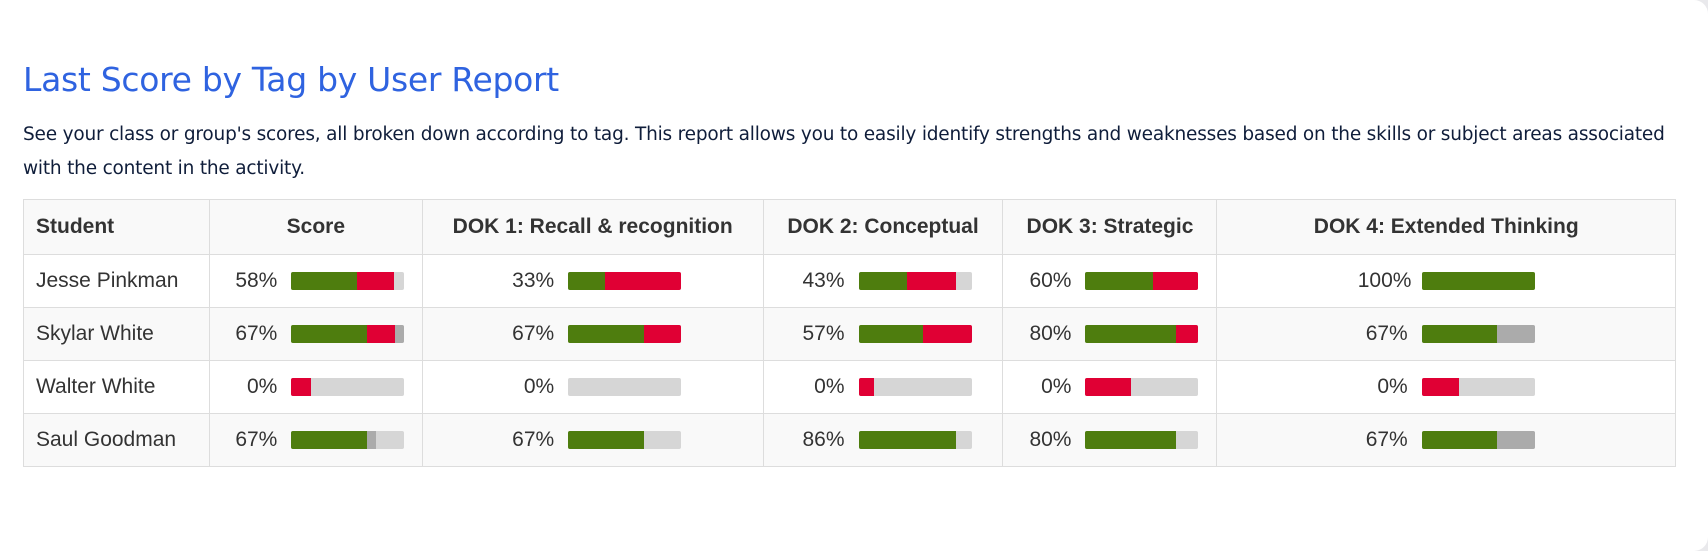 Image resolution: width=1708 pixels, height=551 pixels. Describe the element at coordinates (315, 227) in the screenshot. I see `column-header-score: Score` at that location.